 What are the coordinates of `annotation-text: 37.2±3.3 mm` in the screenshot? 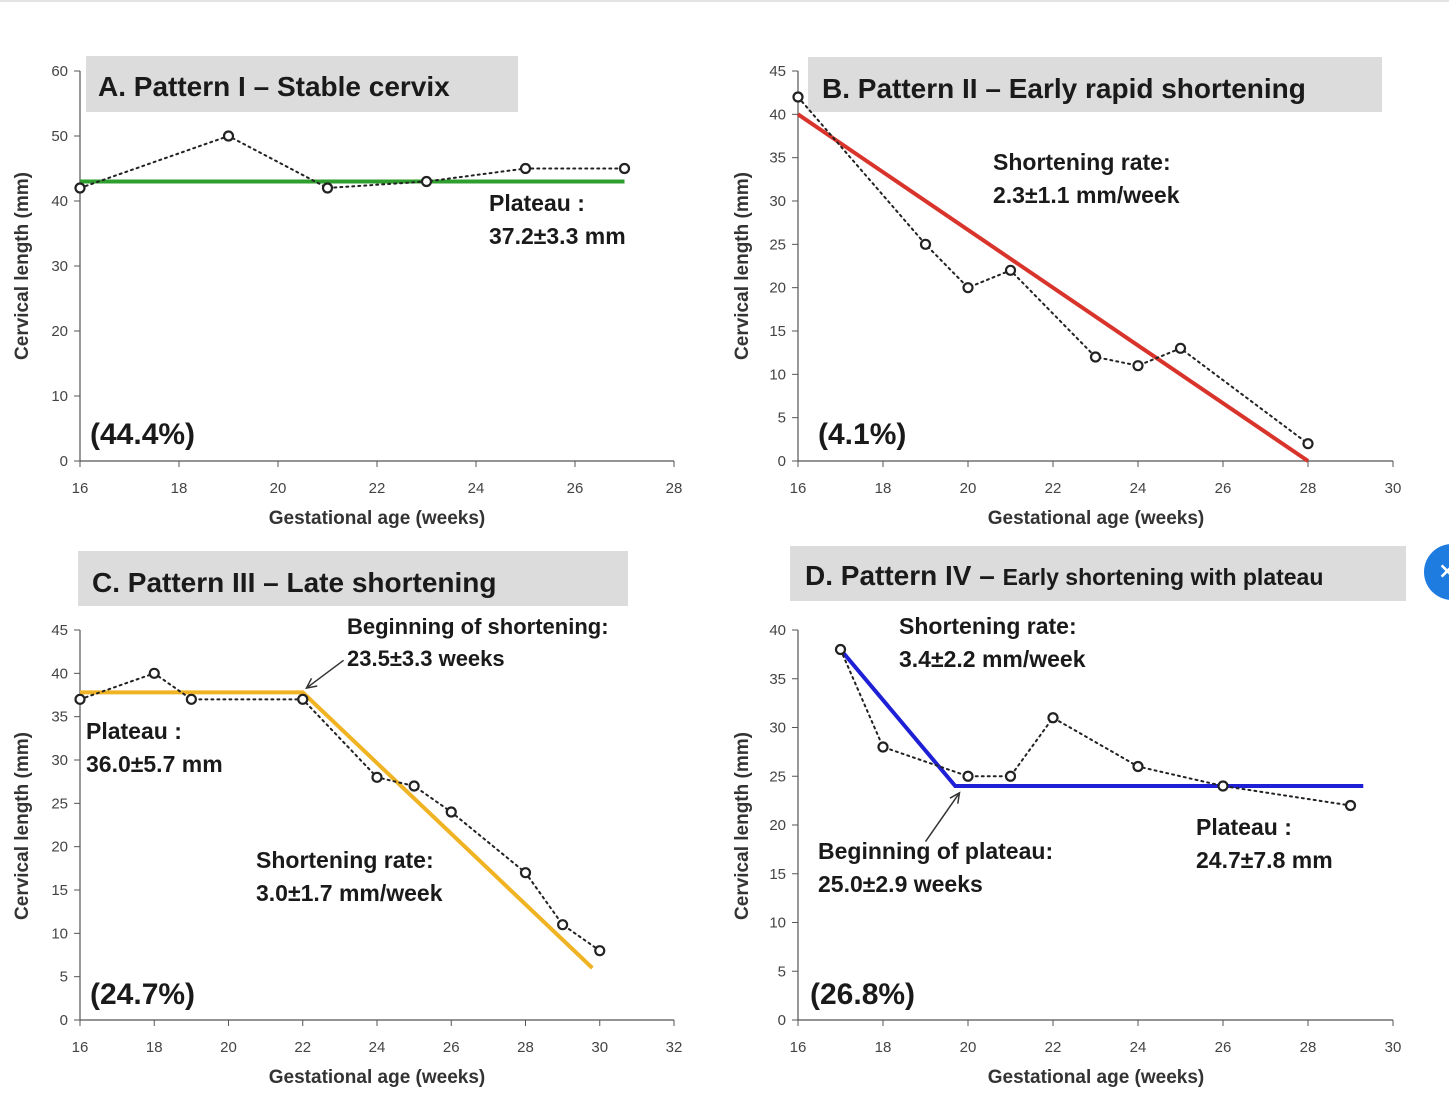 It's located at (557, 236).